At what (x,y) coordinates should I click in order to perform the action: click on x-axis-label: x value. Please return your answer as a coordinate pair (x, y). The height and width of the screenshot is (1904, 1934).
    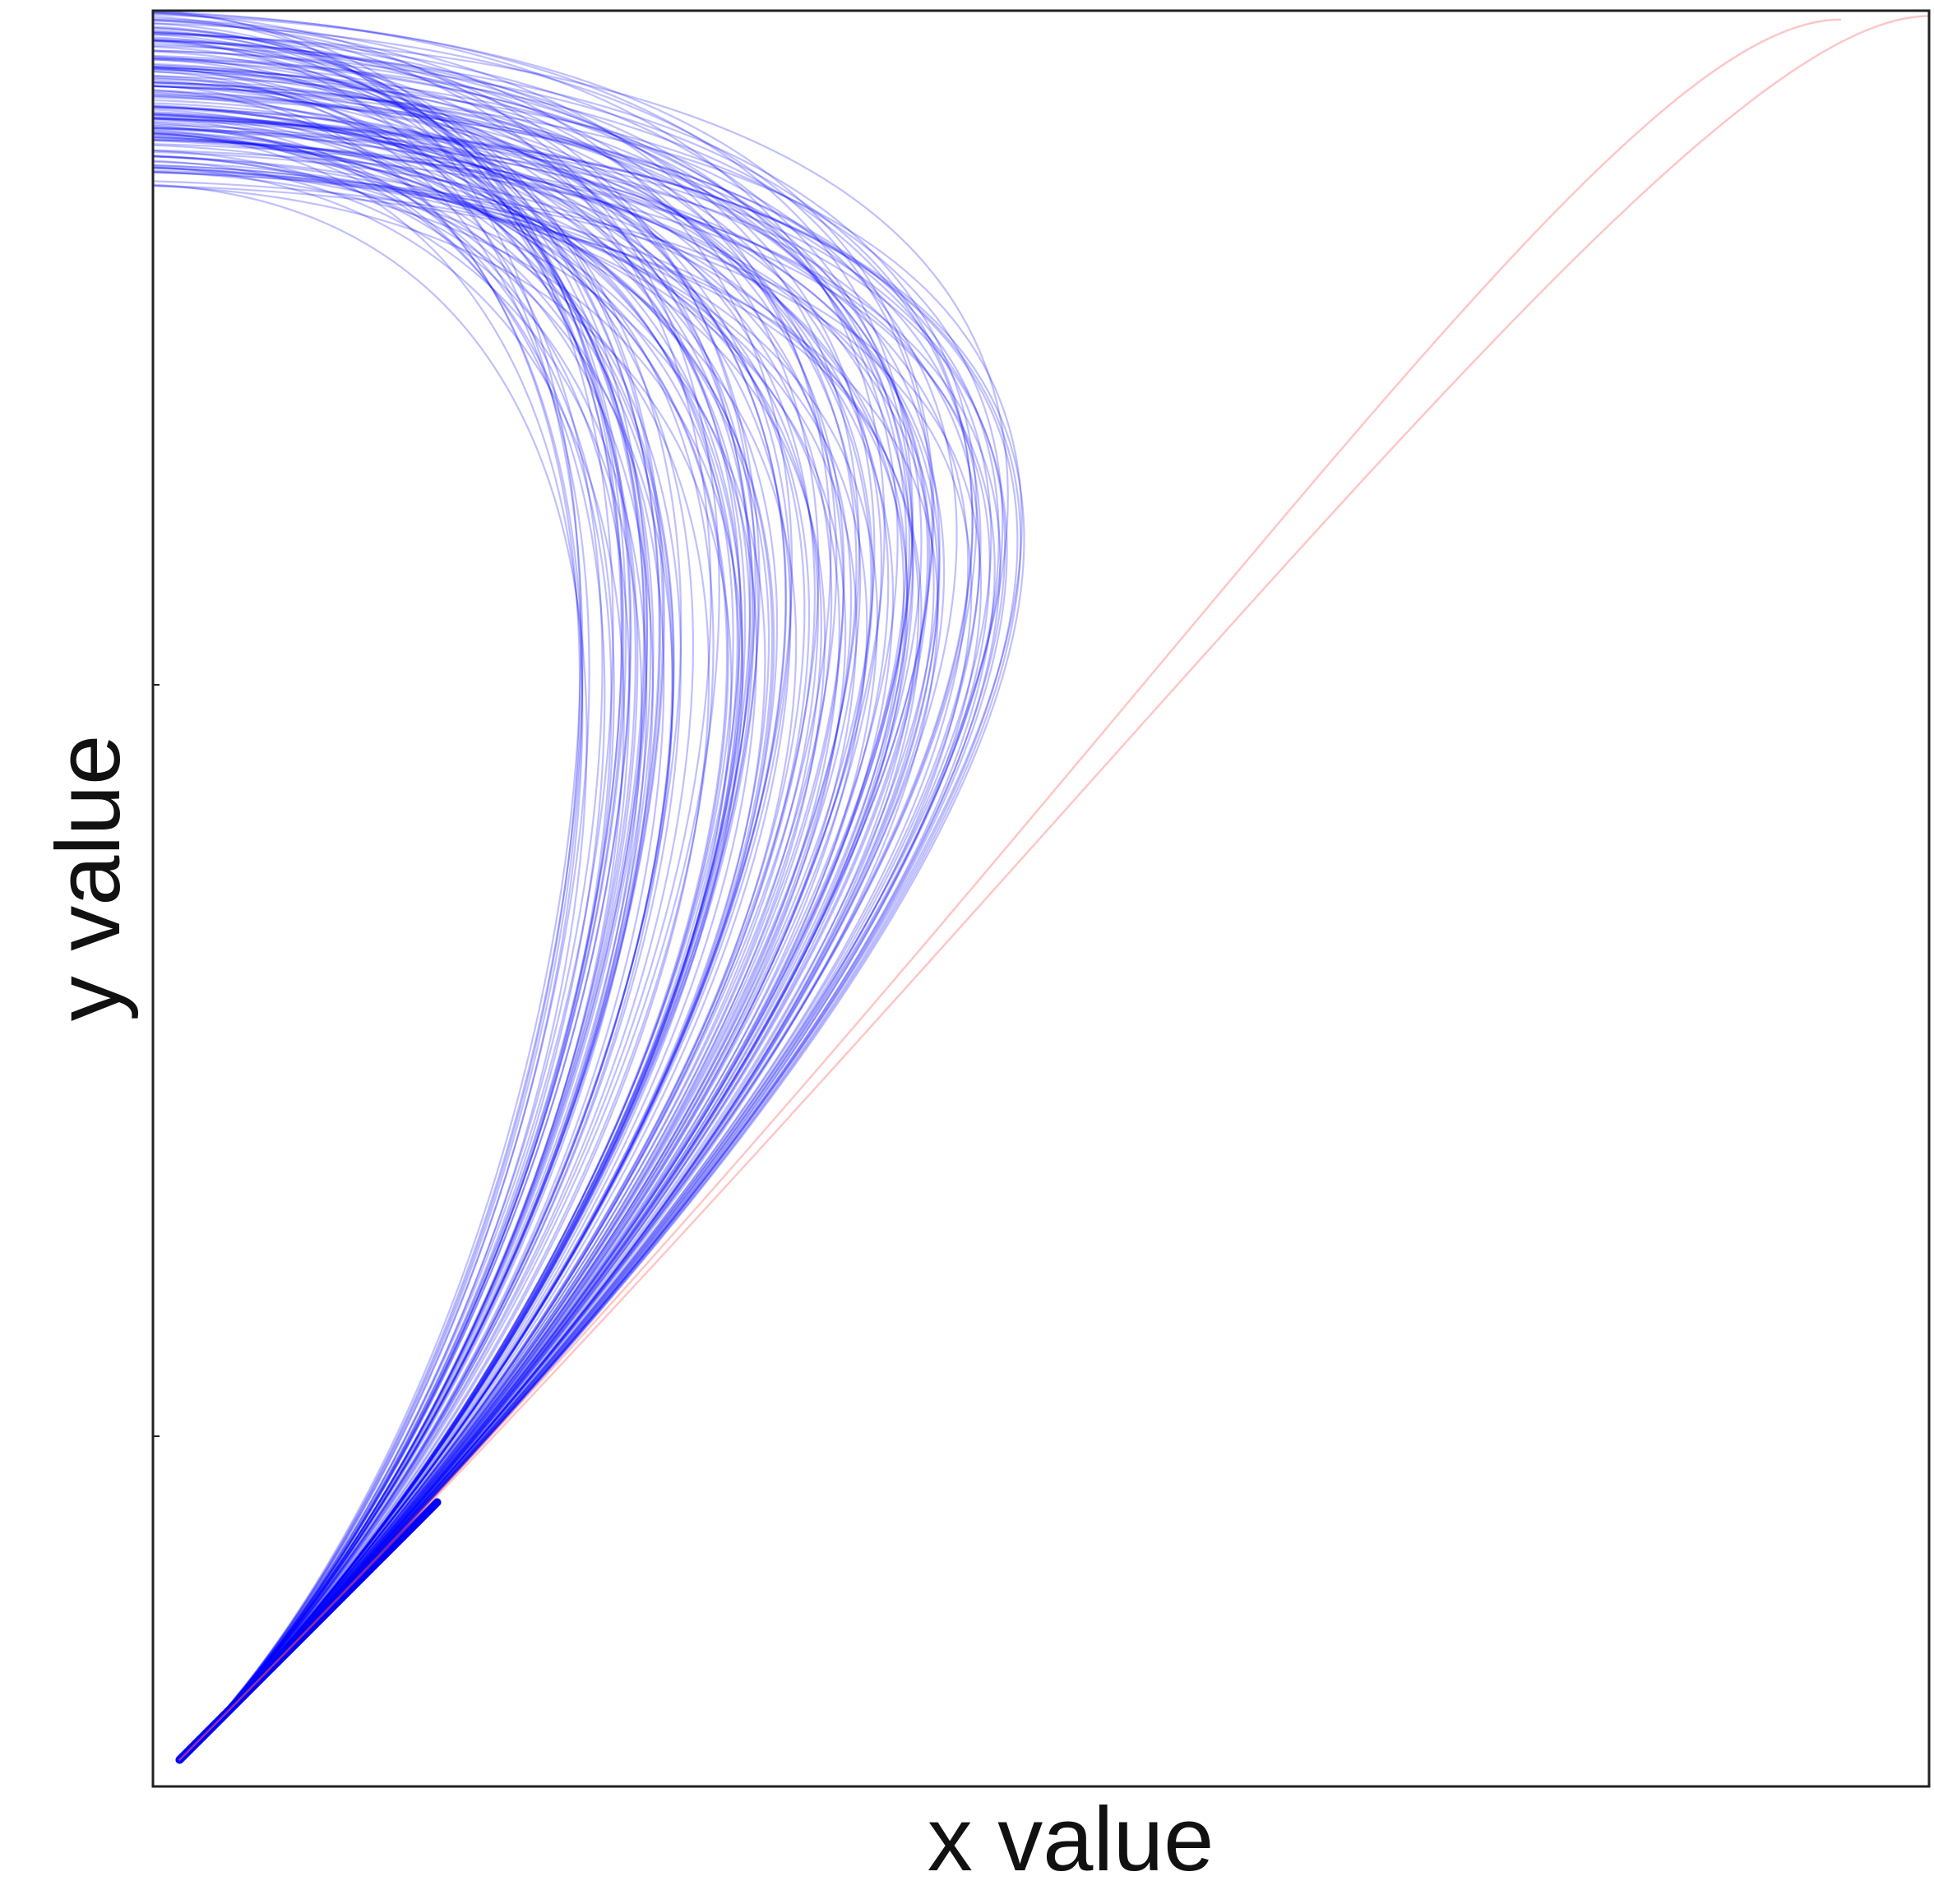
    Looking at the image, I should click on (1071, 1839).